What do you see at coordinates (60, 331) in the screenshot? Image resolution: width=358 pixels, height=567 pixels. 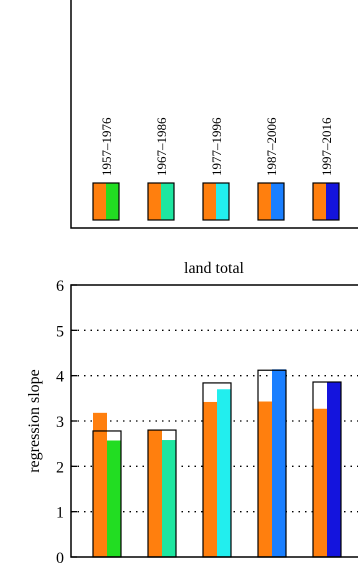 I see `y-tick-label: 5` at bounding box center [60, 331].